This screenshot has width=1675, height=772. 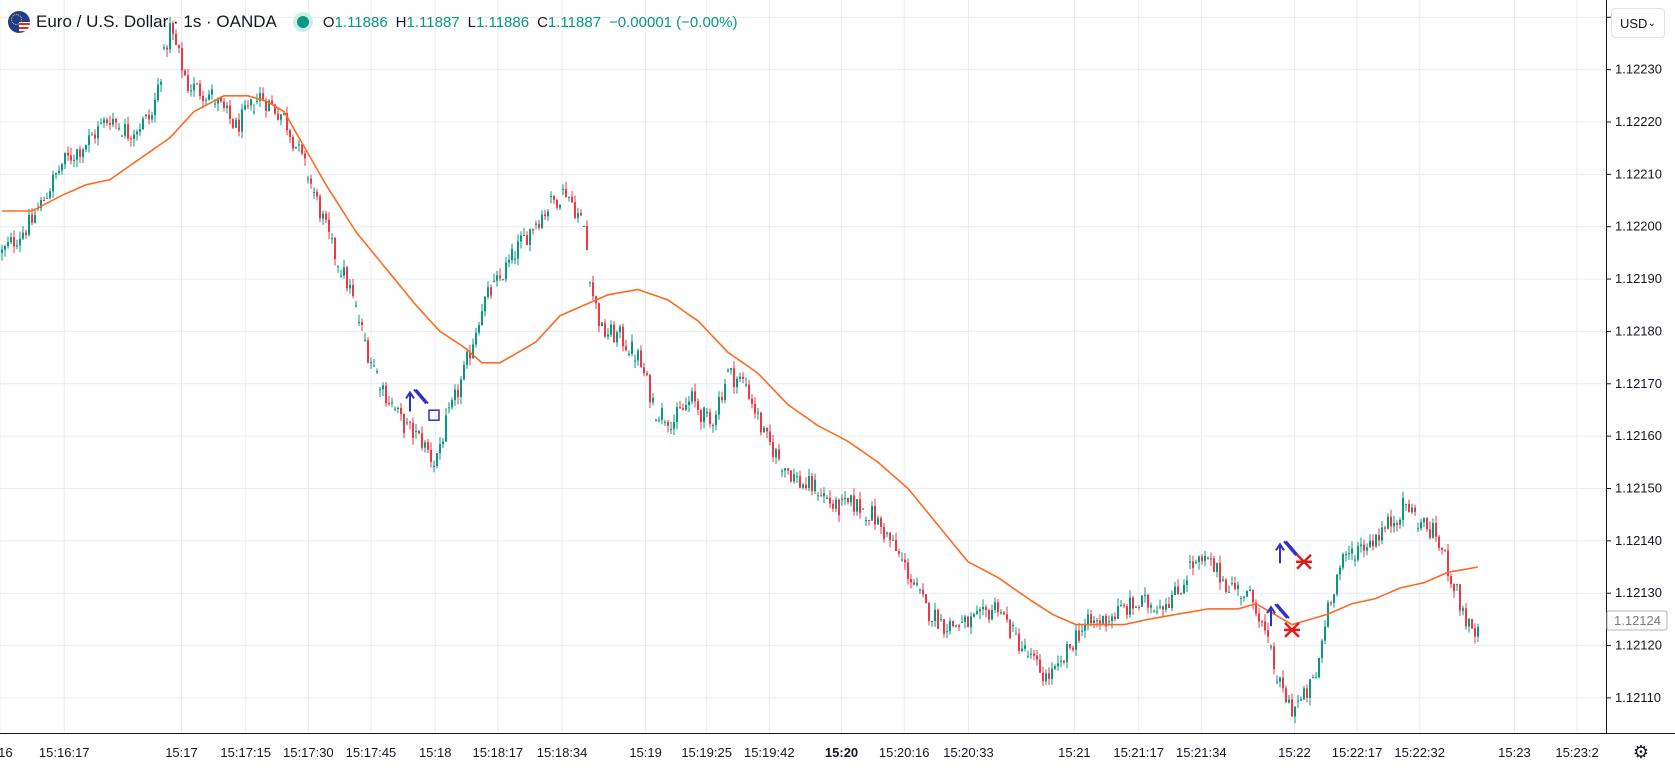 What do you see at coordinates (1638, 121) in the screenshot?
I see `price-tick-label: 1.12220` at bounding box center [1638, 121].